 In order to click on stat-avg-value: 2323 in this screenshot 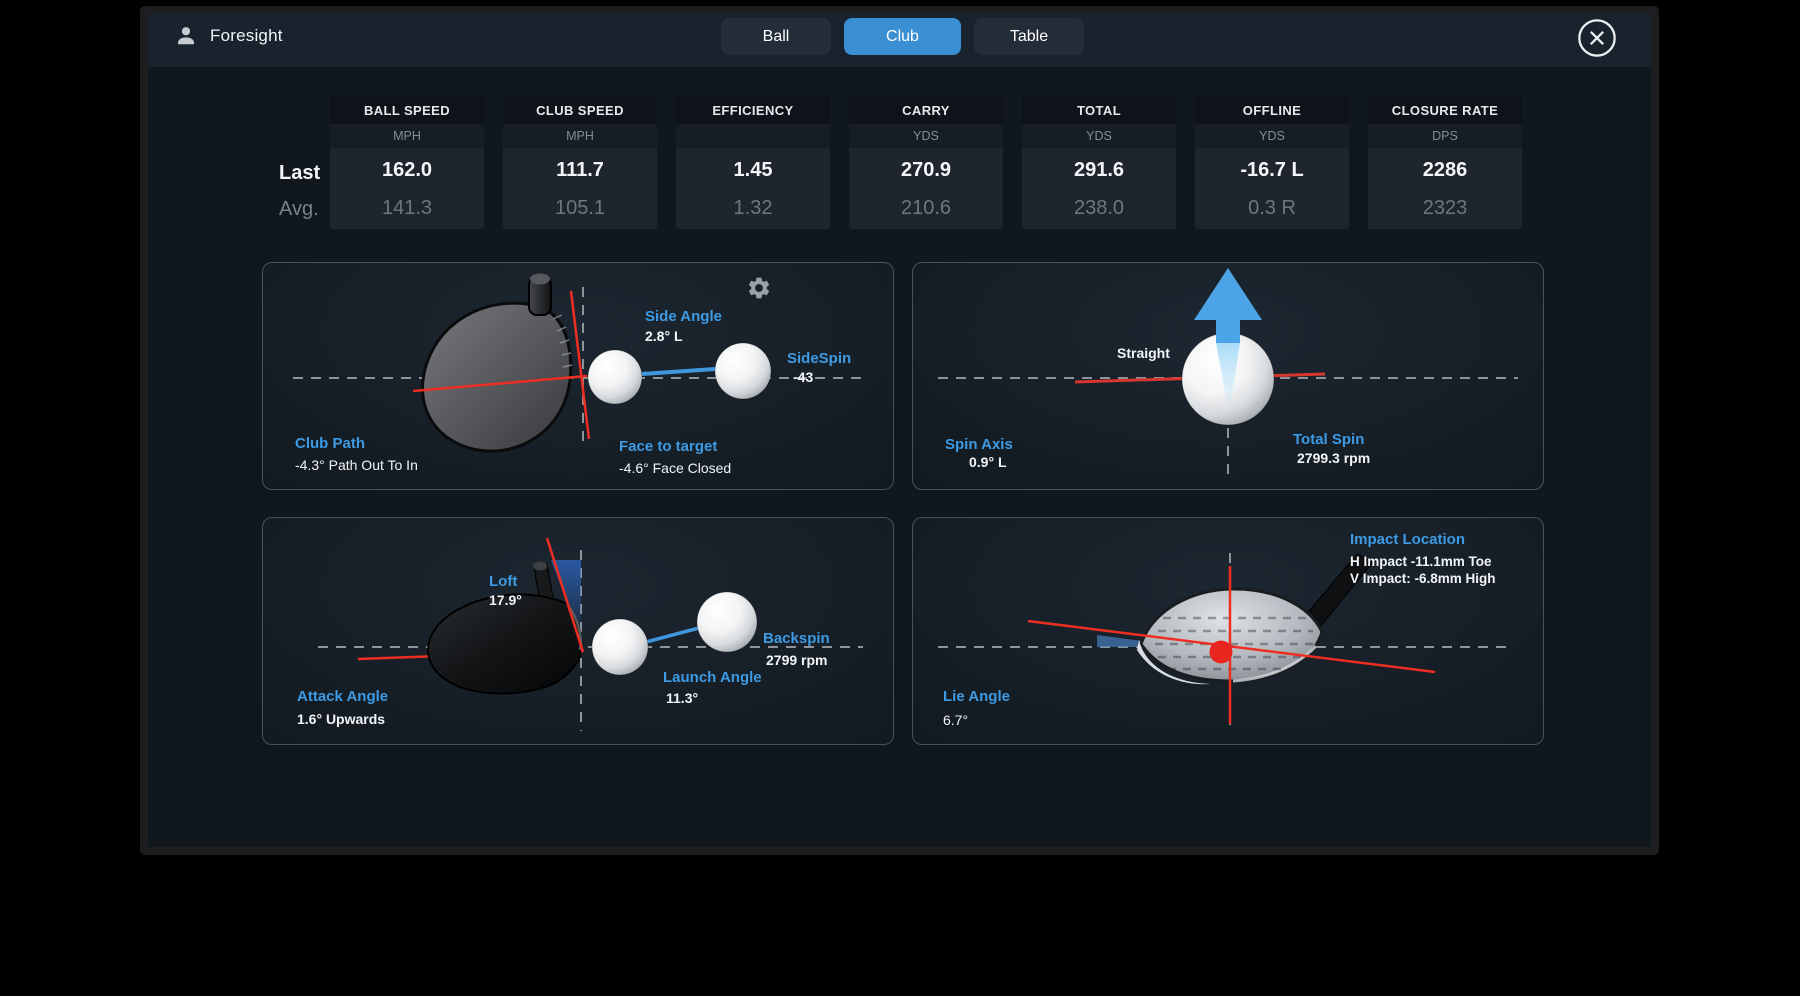, I will do `click(1445, 208)`.